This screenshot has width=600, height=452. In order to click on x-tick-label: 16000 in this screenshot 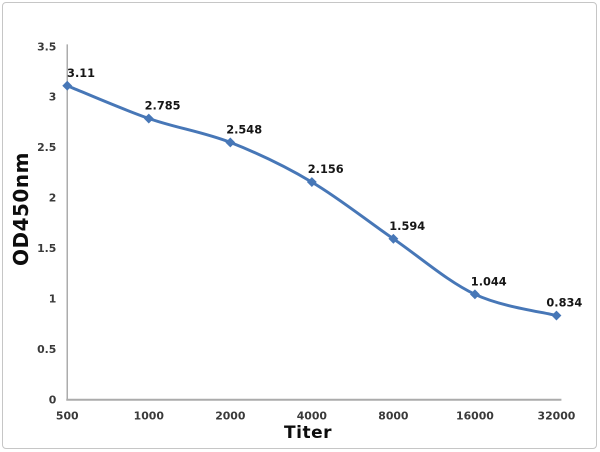, I will do `click(475, 415)`.